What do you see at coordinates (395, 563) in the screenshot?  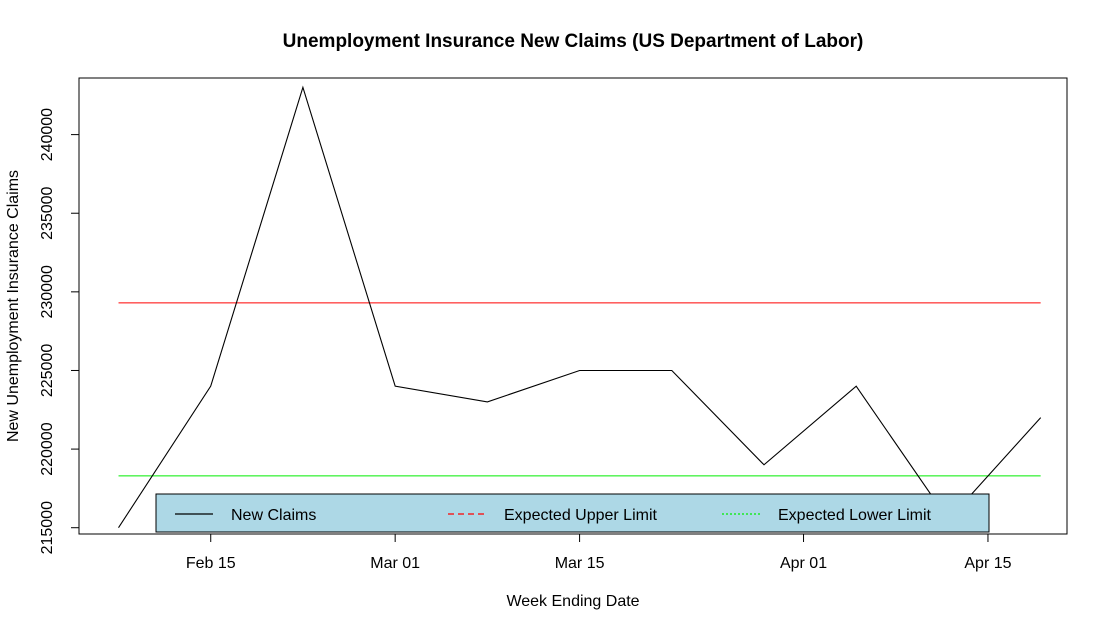 I see `x-tick-label: Mar 01` at bounding box center [395, 563].